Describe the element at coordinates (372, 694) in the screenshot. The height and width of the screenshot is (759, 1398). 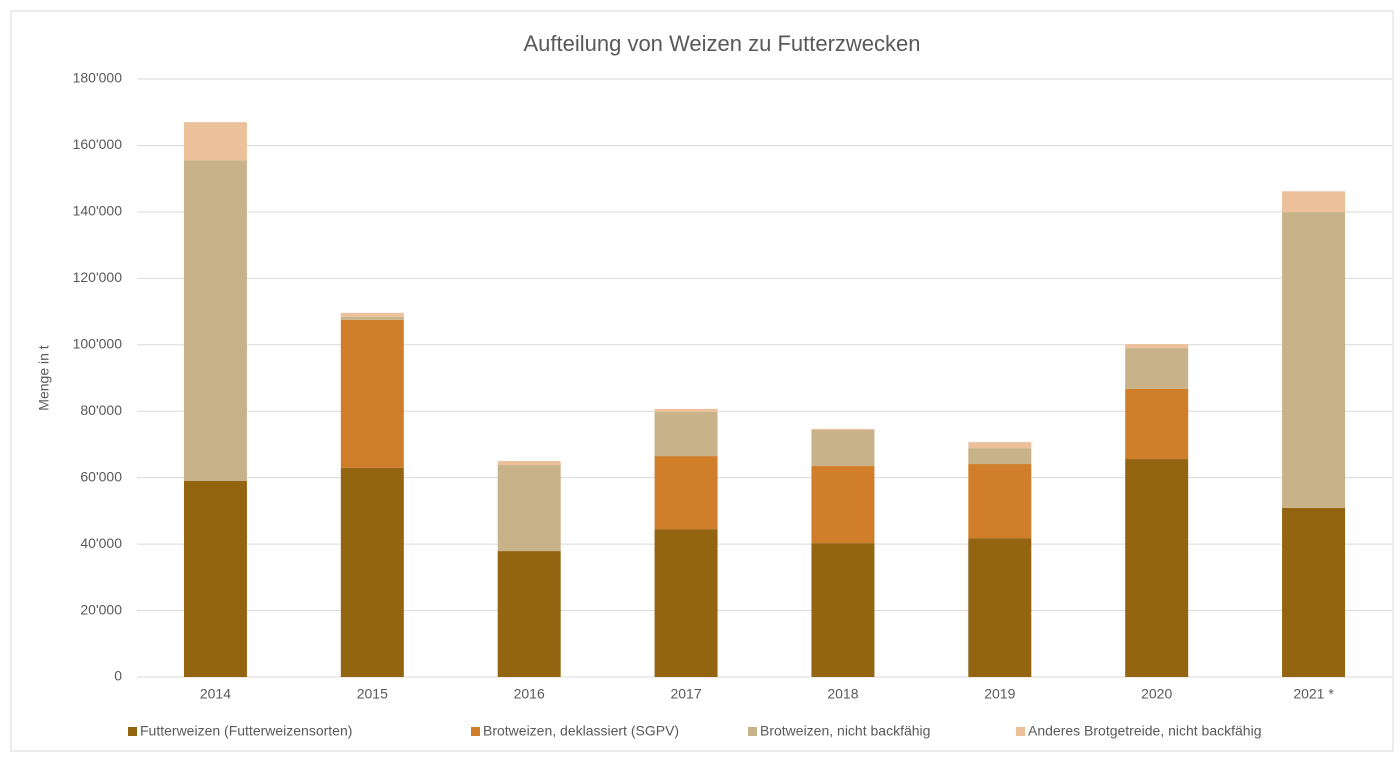
I see `x-tick-label: 2015` at that location.